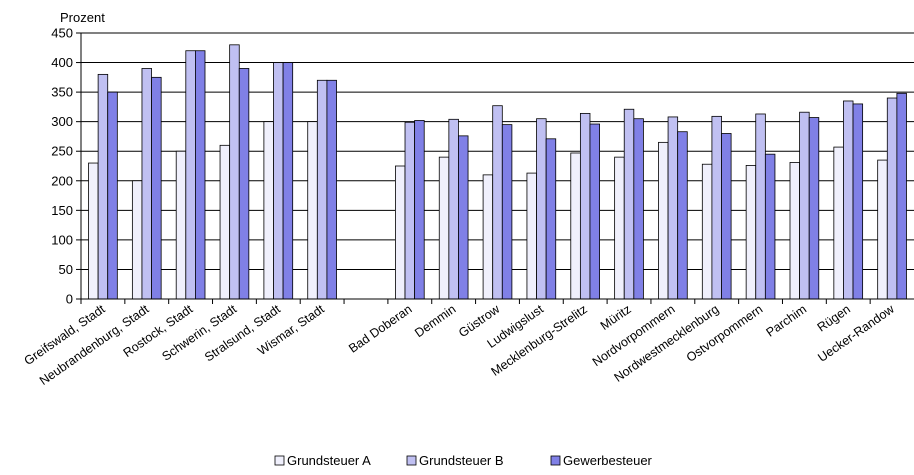 This screenshot has width=914, height=475. What do you see at coordinates (435, 321) in the screenshot?
I see `x-tick-label: Demmin` at bounding box center [435, 321].